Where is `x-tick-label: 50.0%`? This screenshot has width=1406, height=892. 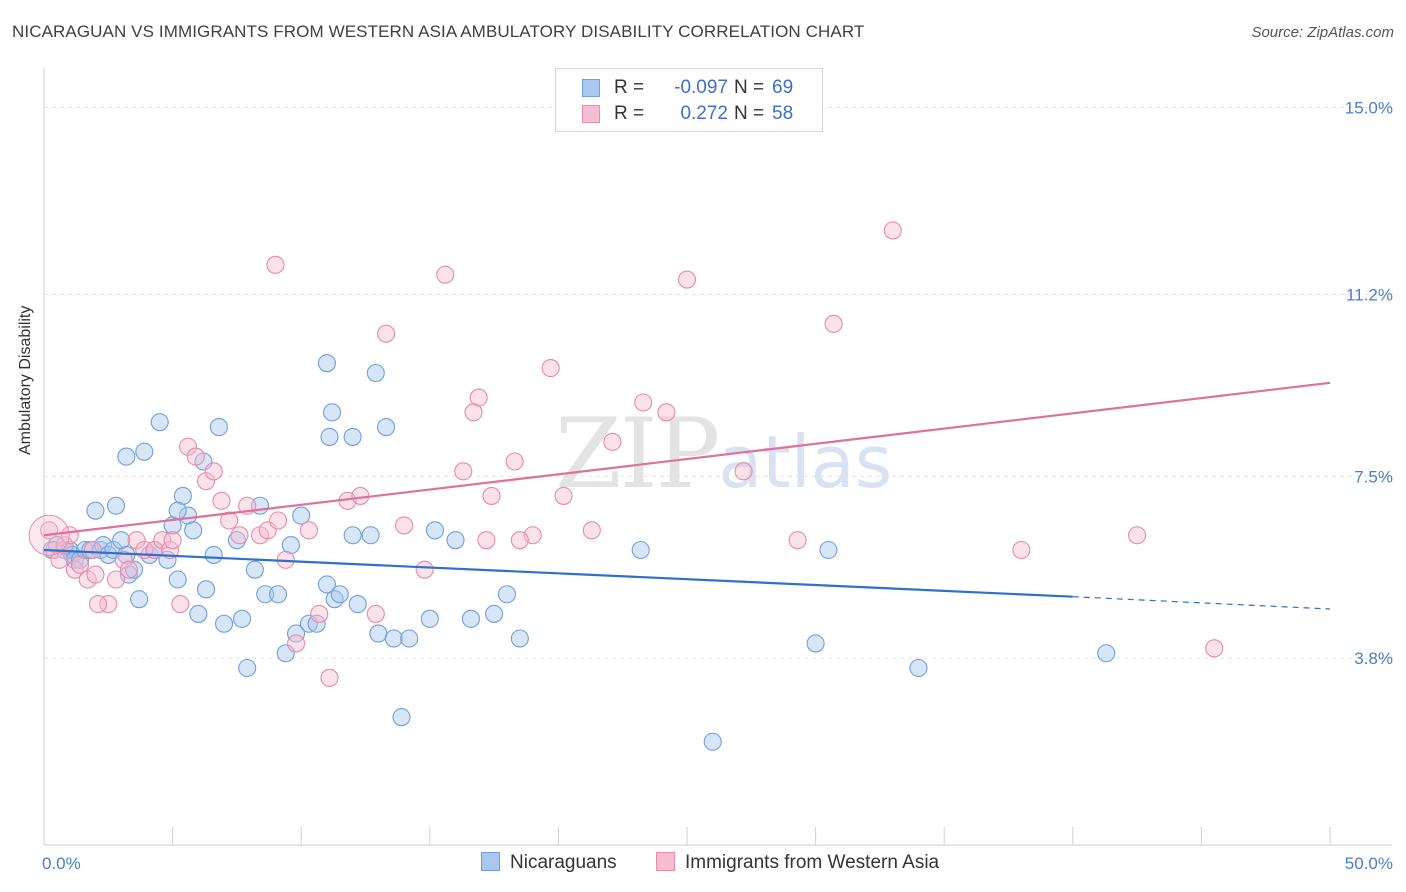
x-tick-label: 50.0% is located at coordinates (1369, 863).